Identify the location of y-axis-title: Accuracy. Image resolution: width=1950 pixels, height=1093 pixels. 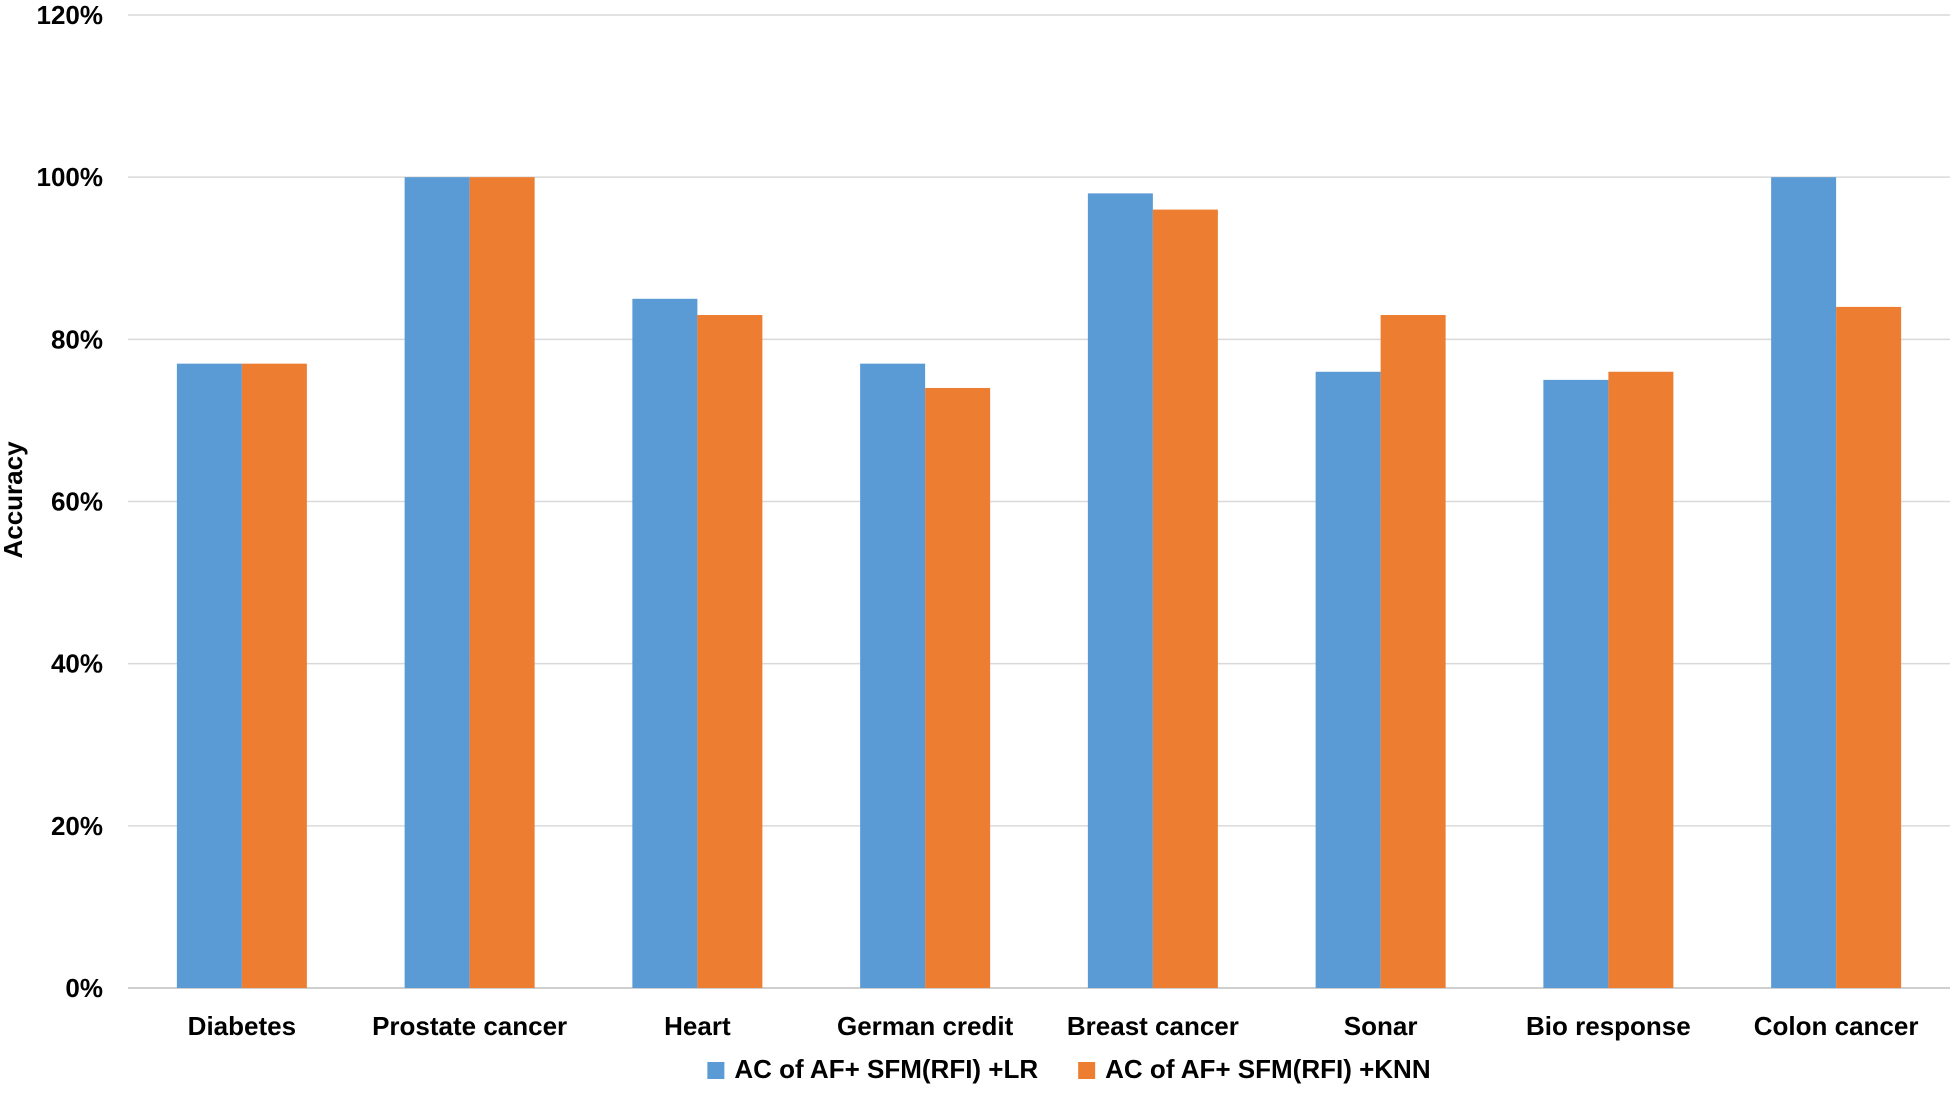
(14, 500).